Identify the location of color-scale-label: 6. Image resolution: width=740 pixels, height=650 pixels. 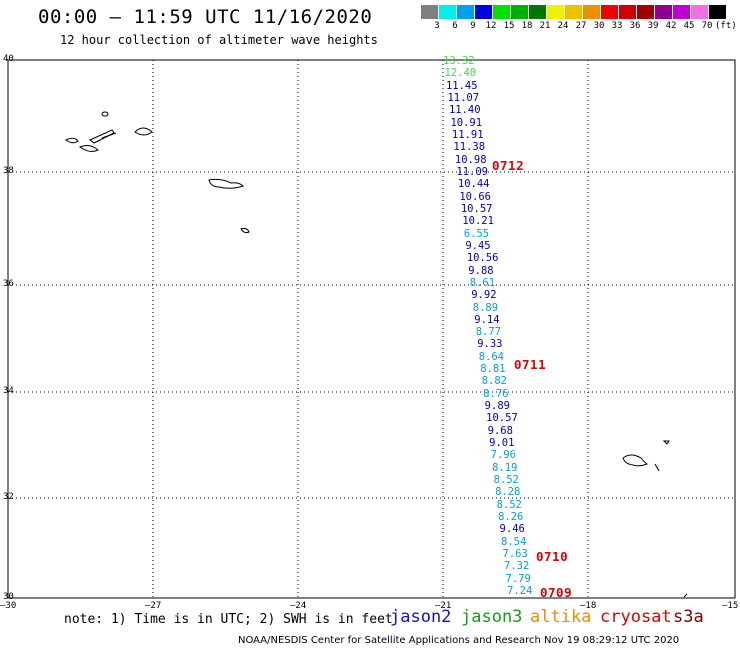
(455, 26).